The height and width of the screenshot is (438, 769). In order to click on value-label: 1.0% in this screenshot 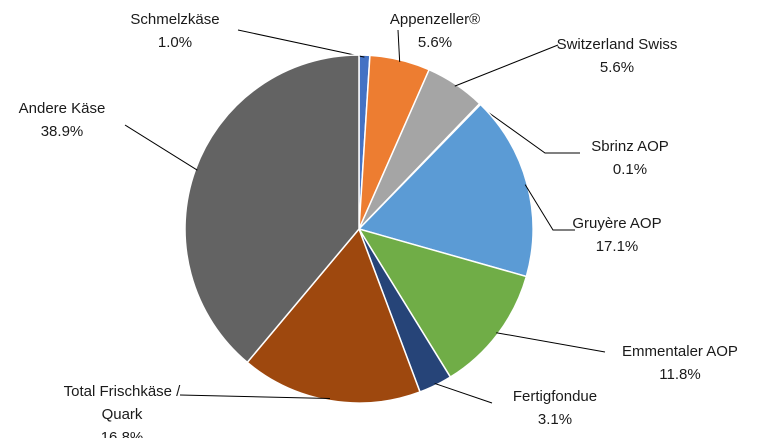, I will do `click(175, 42)`.